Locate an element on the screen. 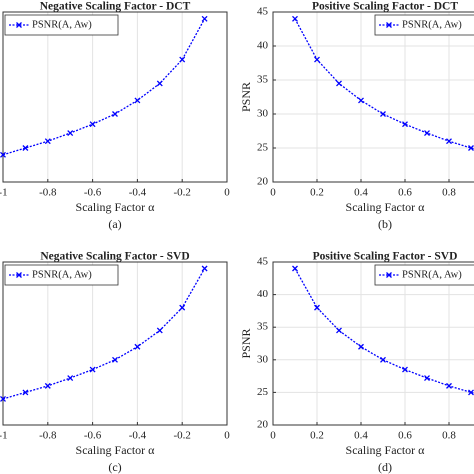 The width and height of the screenshot is (474, 474). x-tick-label: -0.8 is located at coordinates (48, 436).